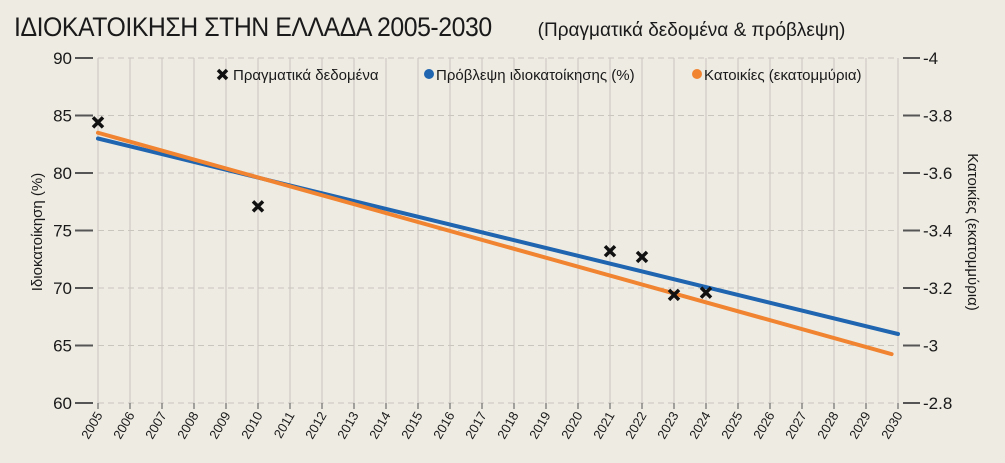  What do you see at coordinates (315, 425) in the screenshot?
I see `x-tick-label: 2012` at bounding box center [315, 425].